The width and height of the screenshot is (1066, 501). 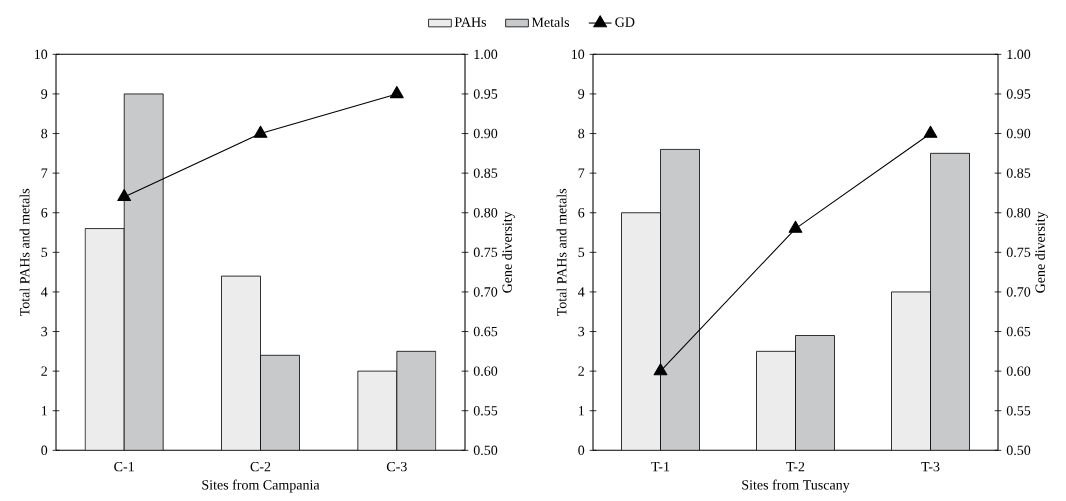 I want to click on x-tick-label: C-1, so click(x=124, y=466).